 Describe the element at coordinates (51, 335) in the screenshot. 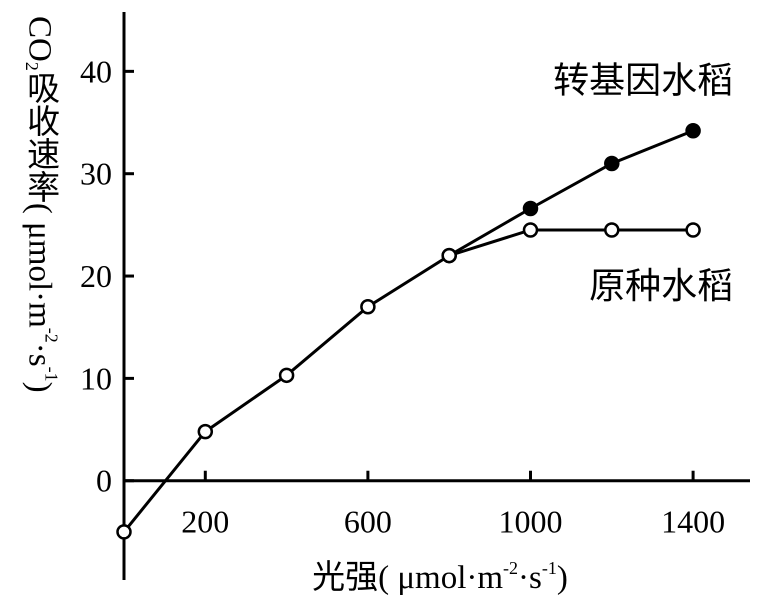

I see `y-label-part: -2` at that location.